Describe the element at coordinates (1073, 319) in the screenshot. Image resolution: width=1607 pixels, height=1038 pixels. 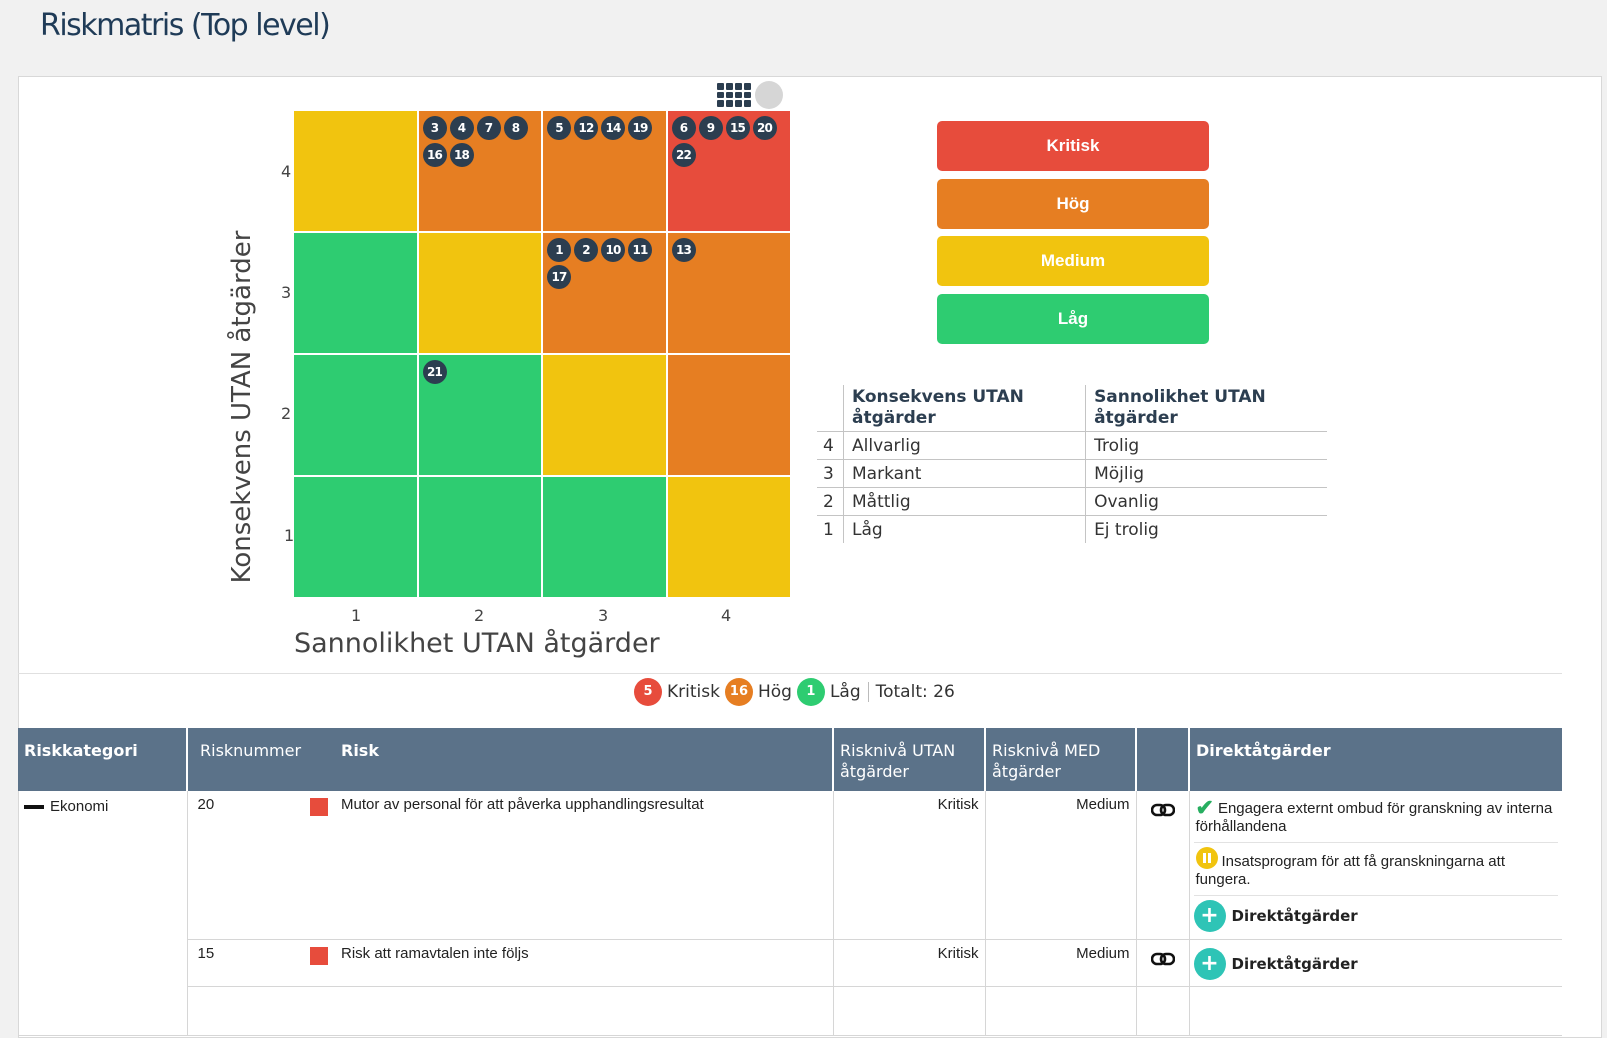
I see `legend-lag-button: Låg` at that location.